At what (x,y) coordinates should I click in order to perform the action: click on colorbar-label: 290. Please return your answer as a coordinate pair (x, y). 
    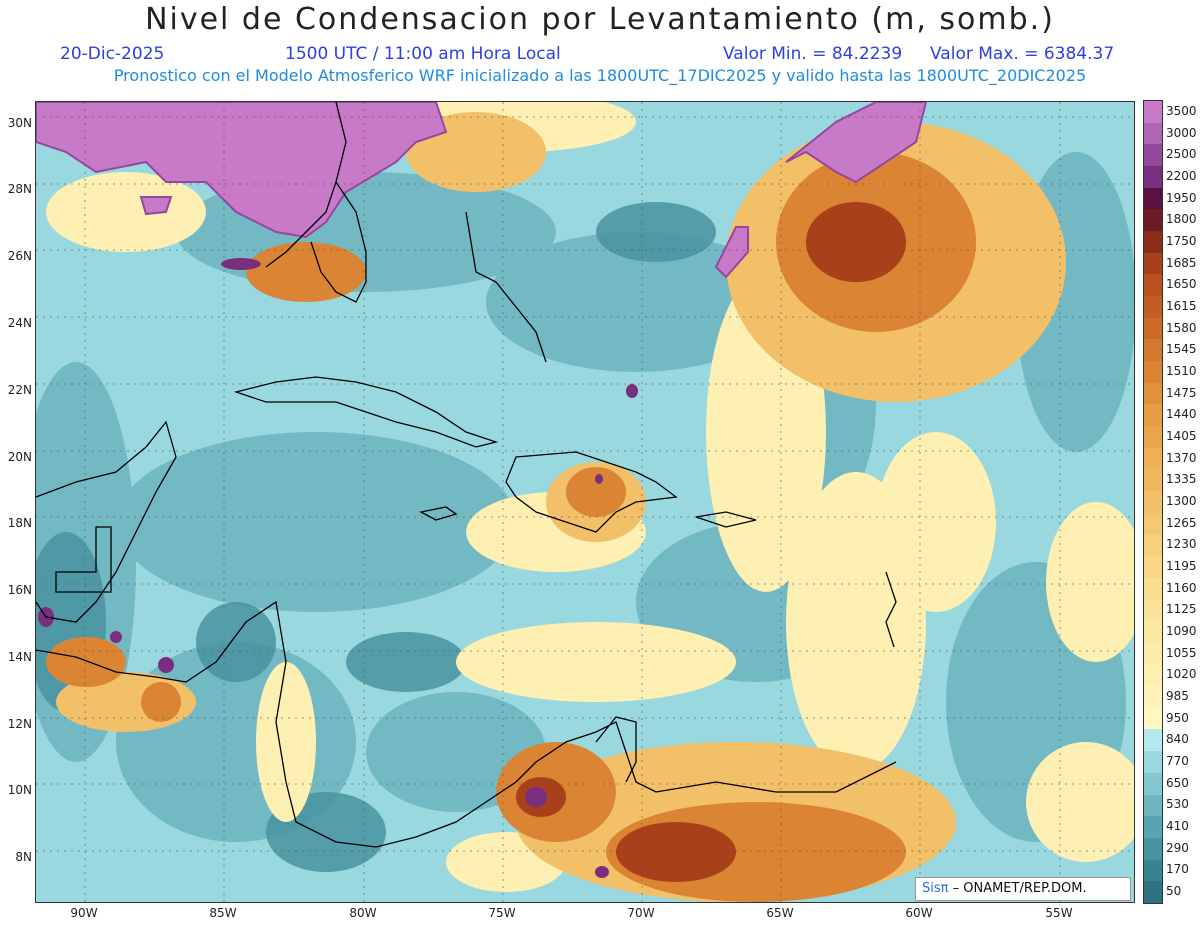
    Looking at the image, I should click on (1177, 847).